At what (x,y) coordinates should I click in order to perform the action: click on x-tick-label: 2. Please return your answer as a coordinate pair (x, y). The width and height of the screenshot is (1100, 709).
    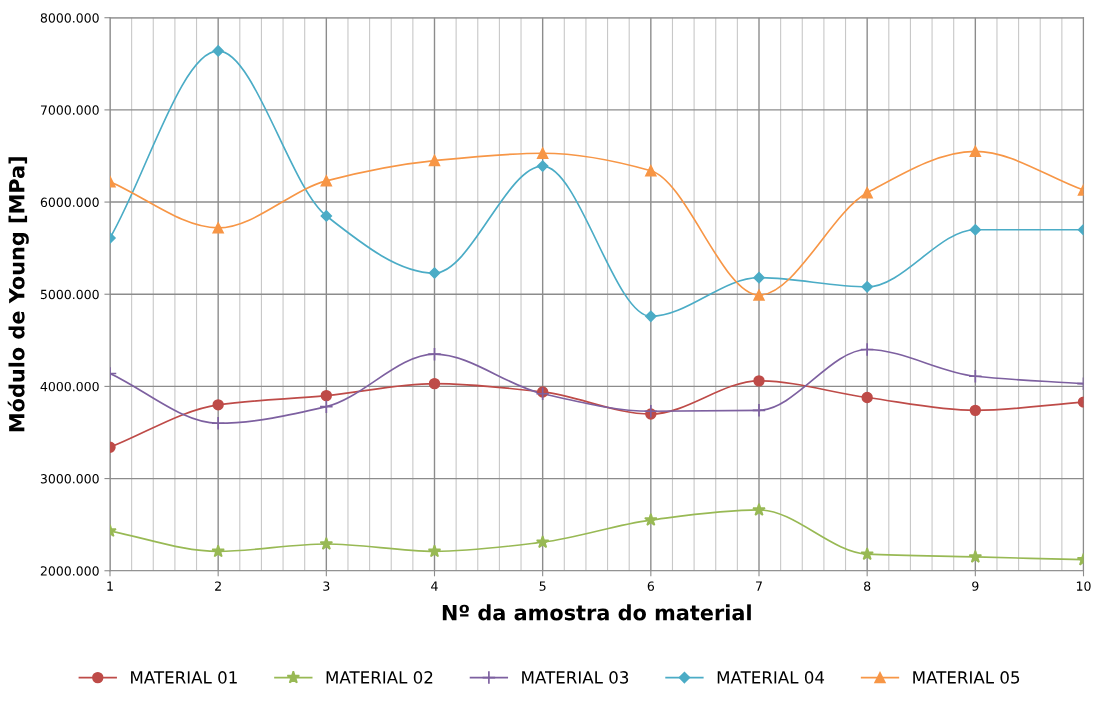
    Looking at the image, I should click on (218, 586).